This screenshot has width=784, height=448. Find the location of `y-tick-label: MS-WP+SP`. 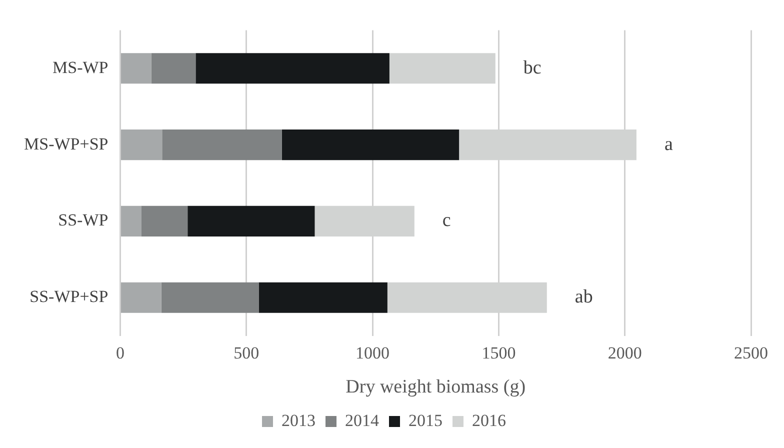

y-tick-label: MS-WP+SP is located at coordinates (66, 144).